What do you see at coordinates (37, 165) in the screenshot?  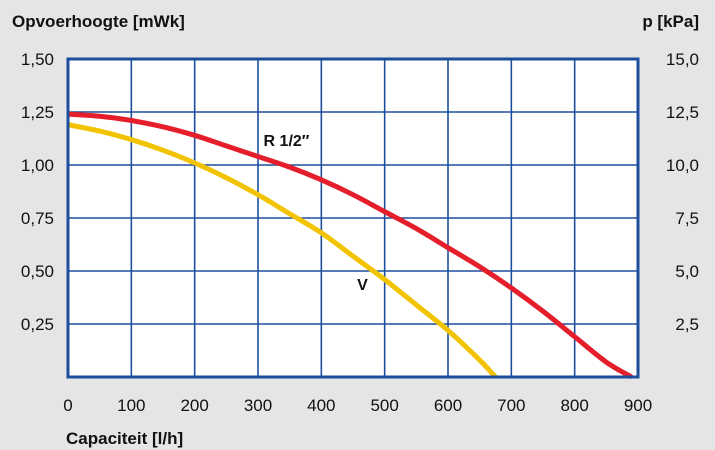 I see `y-left-tick-label: 1,00` at bounding box center [37, 165].